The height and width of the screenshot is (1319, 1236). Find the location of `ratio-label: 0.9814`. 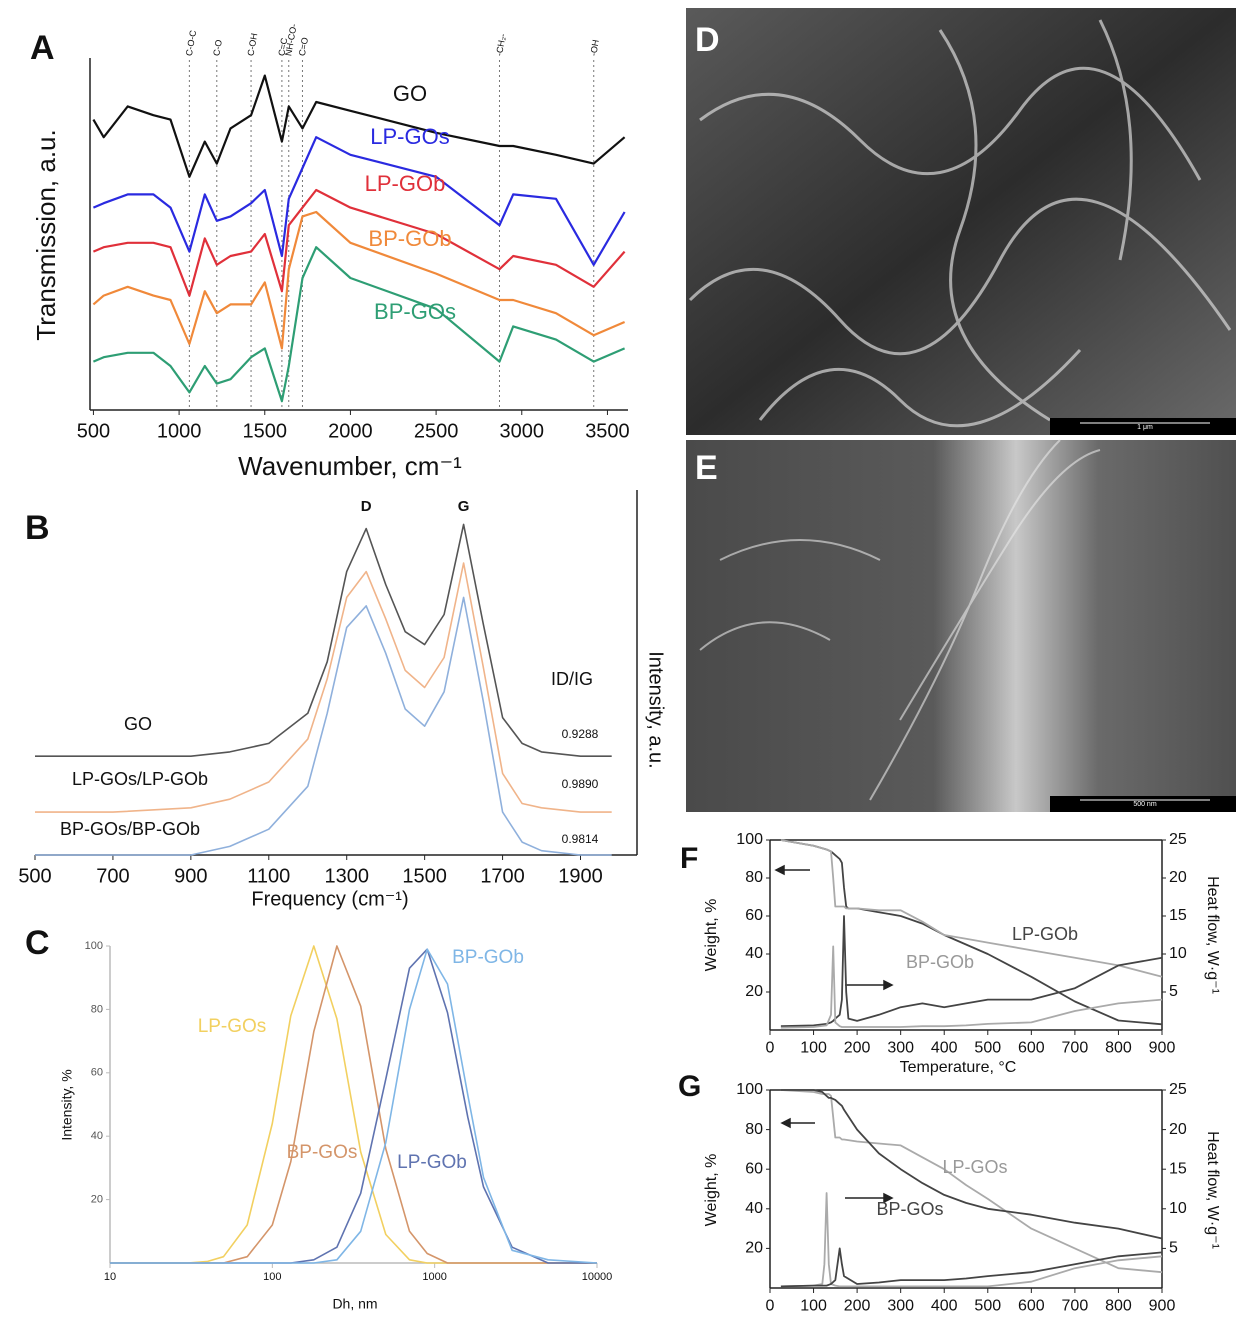

ratio-label: 0.9814 is located at coordinates (580, 839).